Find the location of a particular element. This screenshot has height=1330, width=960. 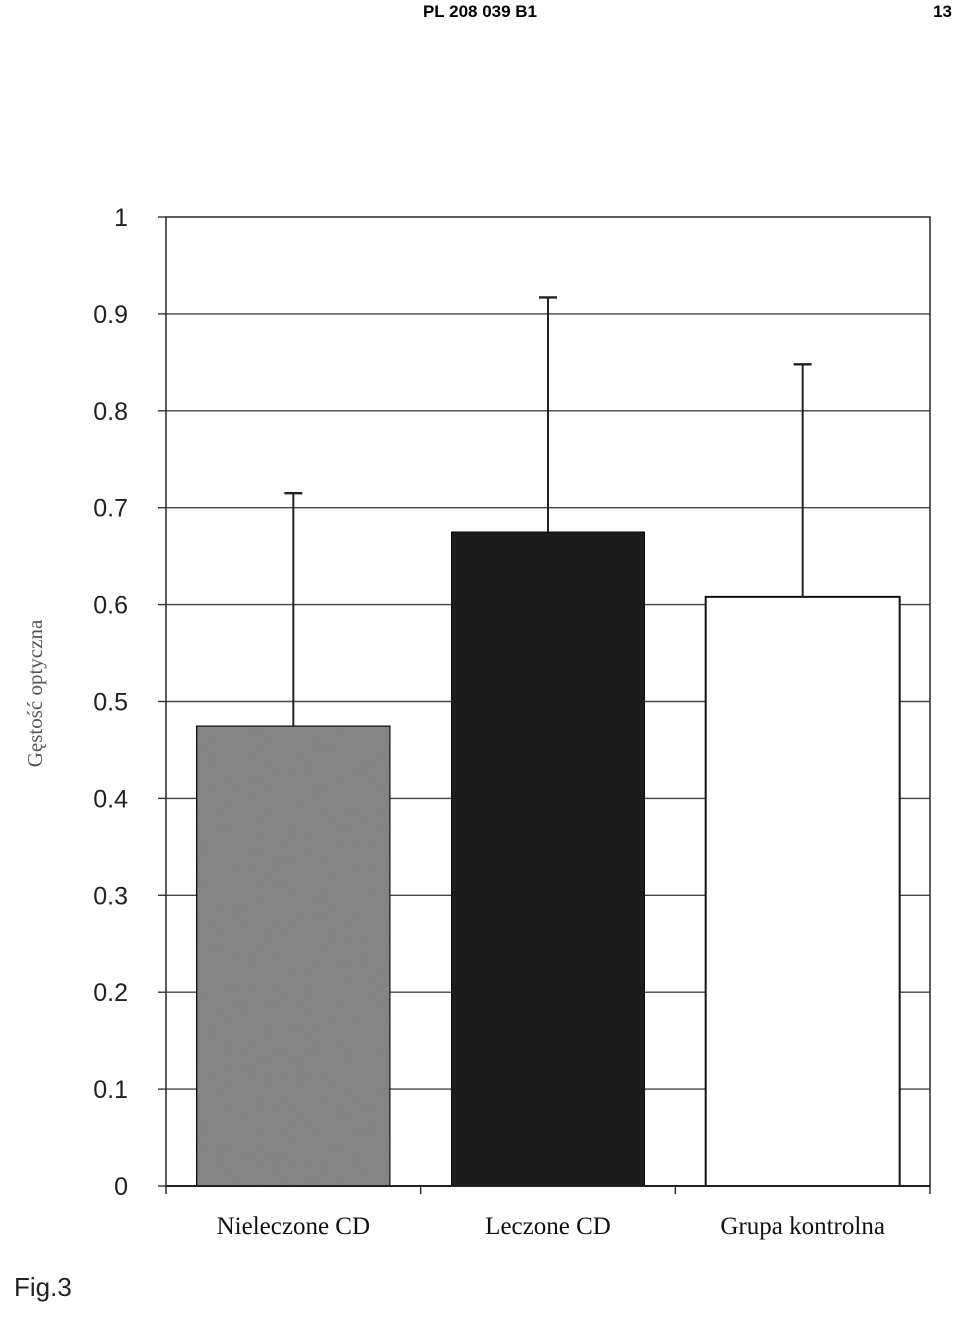

page-number: 13 is located at coordinates (942, 11).